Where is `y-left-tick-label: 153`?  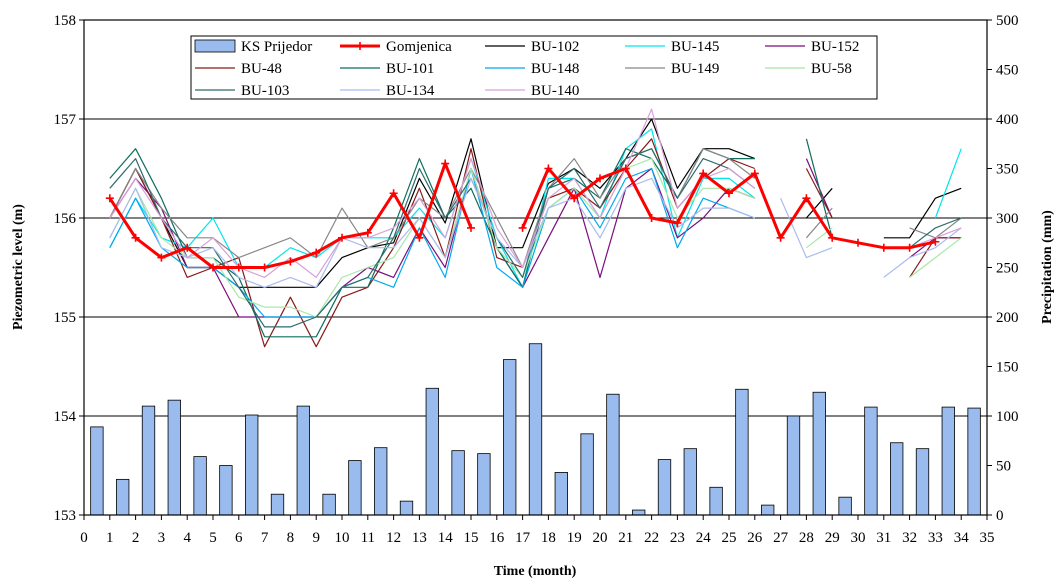 y-left-tick-label: 153 is located at coordinates (65, 516).